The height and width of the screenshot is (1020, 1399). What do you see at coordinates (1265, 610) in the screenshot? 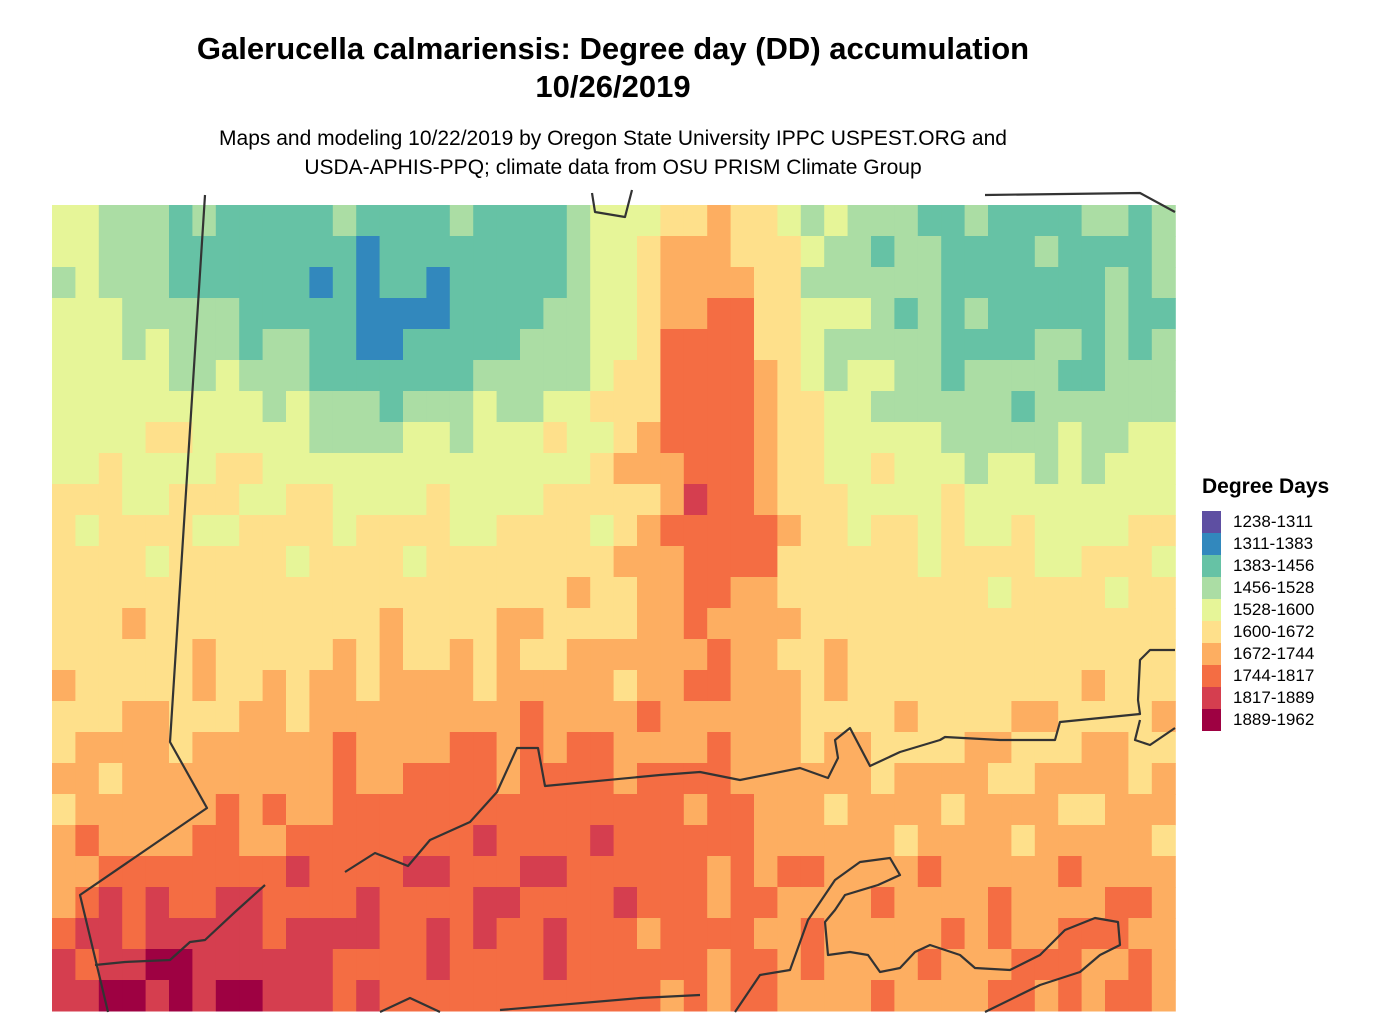
I see `legend-item: 1528-1600` at bounding box center [1265, 610].